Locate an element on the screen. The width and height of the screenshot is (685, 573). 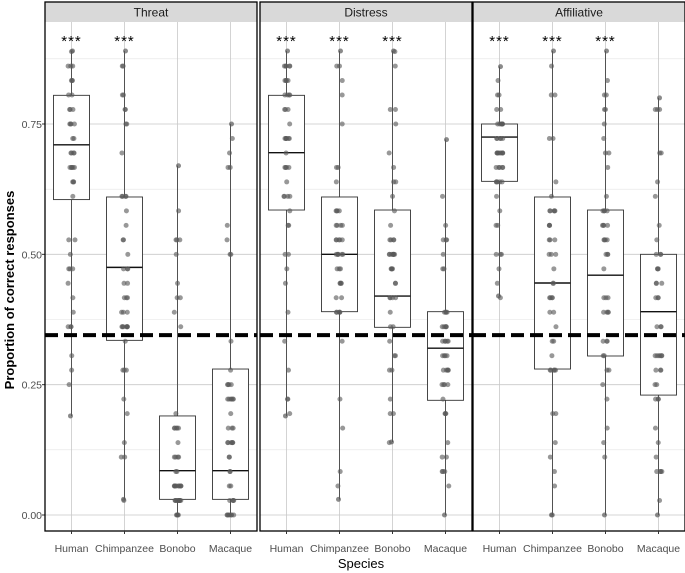
y-axis-title: Proportion of correct responses is located at coordinates (9, 290).